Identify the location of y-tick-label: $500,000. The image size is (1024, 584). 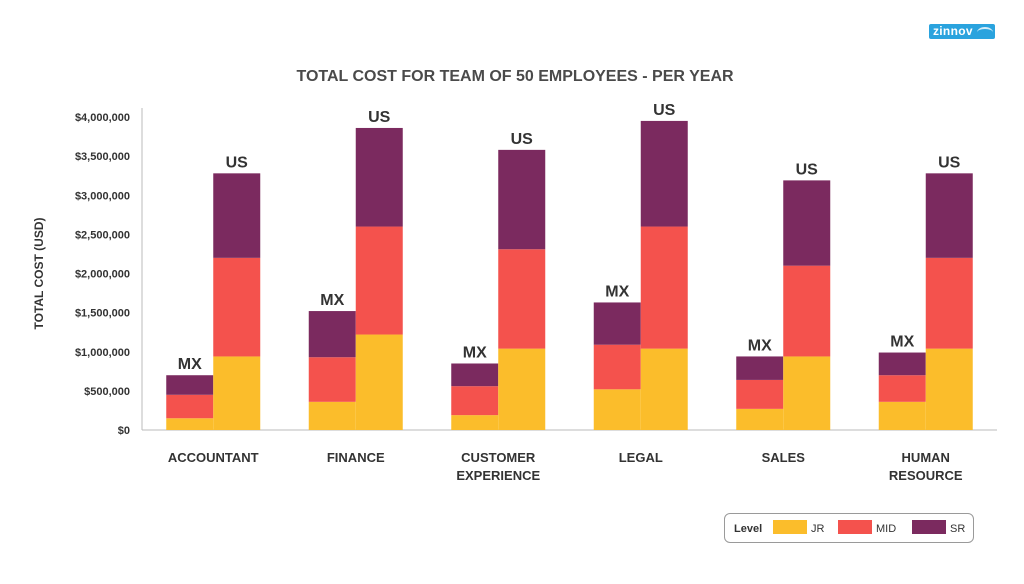
(107, 392).